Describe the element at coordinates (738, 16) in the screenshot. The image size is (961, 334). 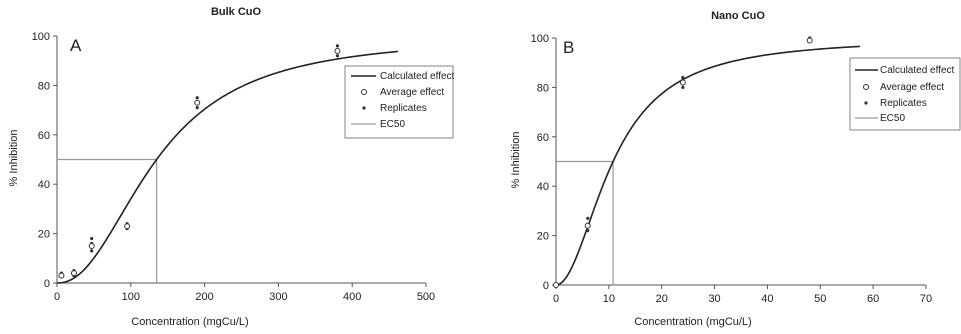
I see `chart-title: Nano CuO` at that location.